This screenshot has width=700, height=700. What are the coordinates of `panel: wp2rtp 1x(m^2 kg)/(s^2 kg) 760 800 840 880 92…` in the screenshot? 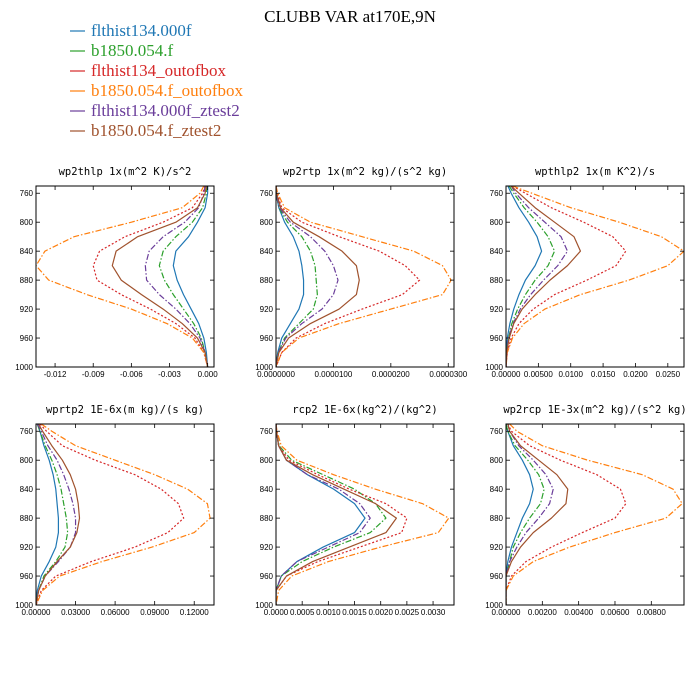 It's located at (361, 272).